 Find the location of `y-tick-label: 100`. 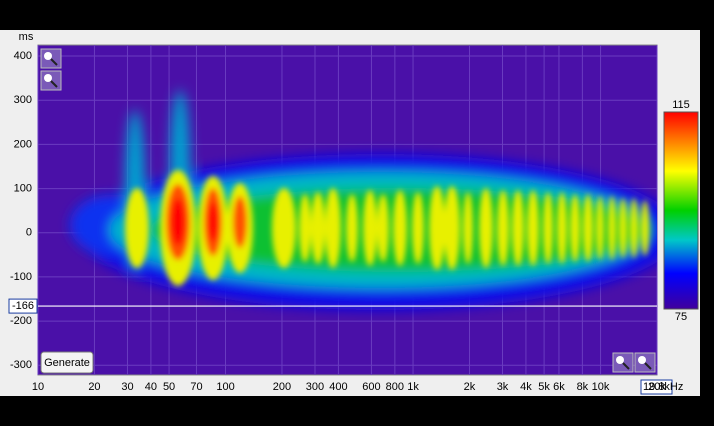

y-tick-label: 100 is located at coordinates (23, 188).